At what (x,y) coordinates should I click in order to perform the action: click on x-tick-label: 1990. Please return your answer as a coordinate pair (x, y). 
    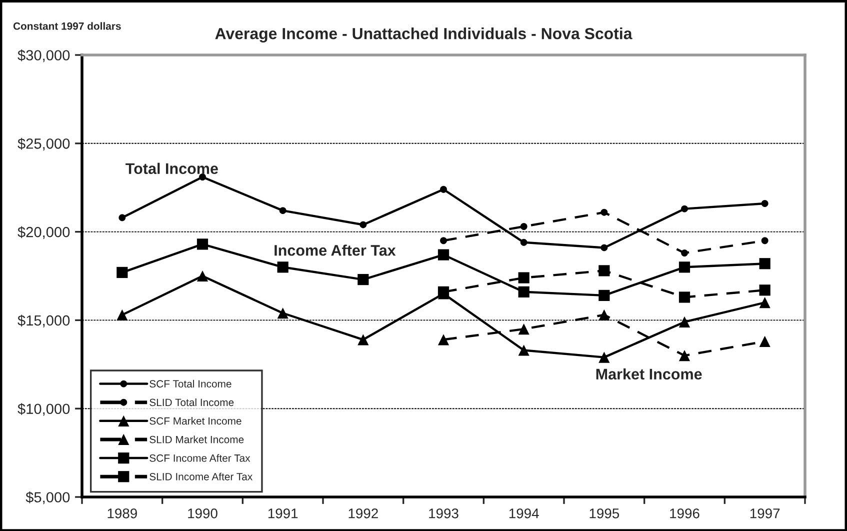
    Looking at the image, I should click on (203, 513).